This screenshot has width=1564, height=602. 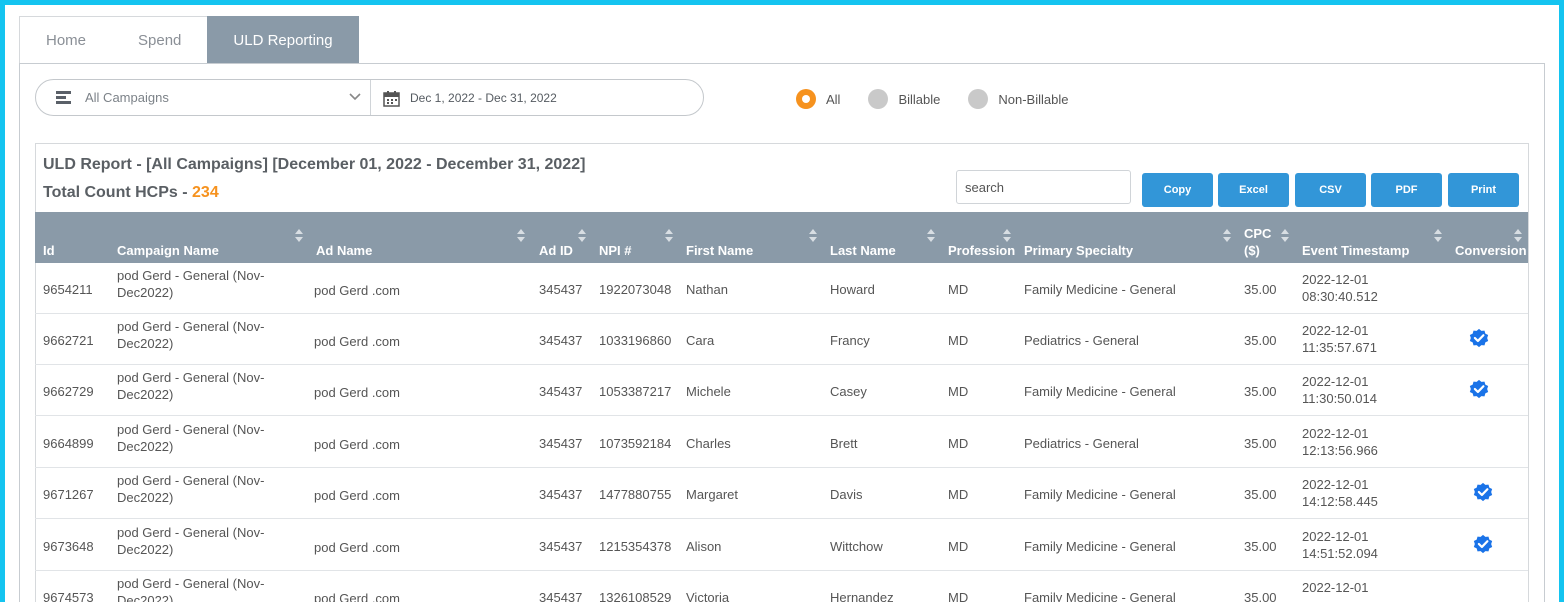 I want to click on billing-filter: All Billable Non-Billable, so click(x=946, y=99).